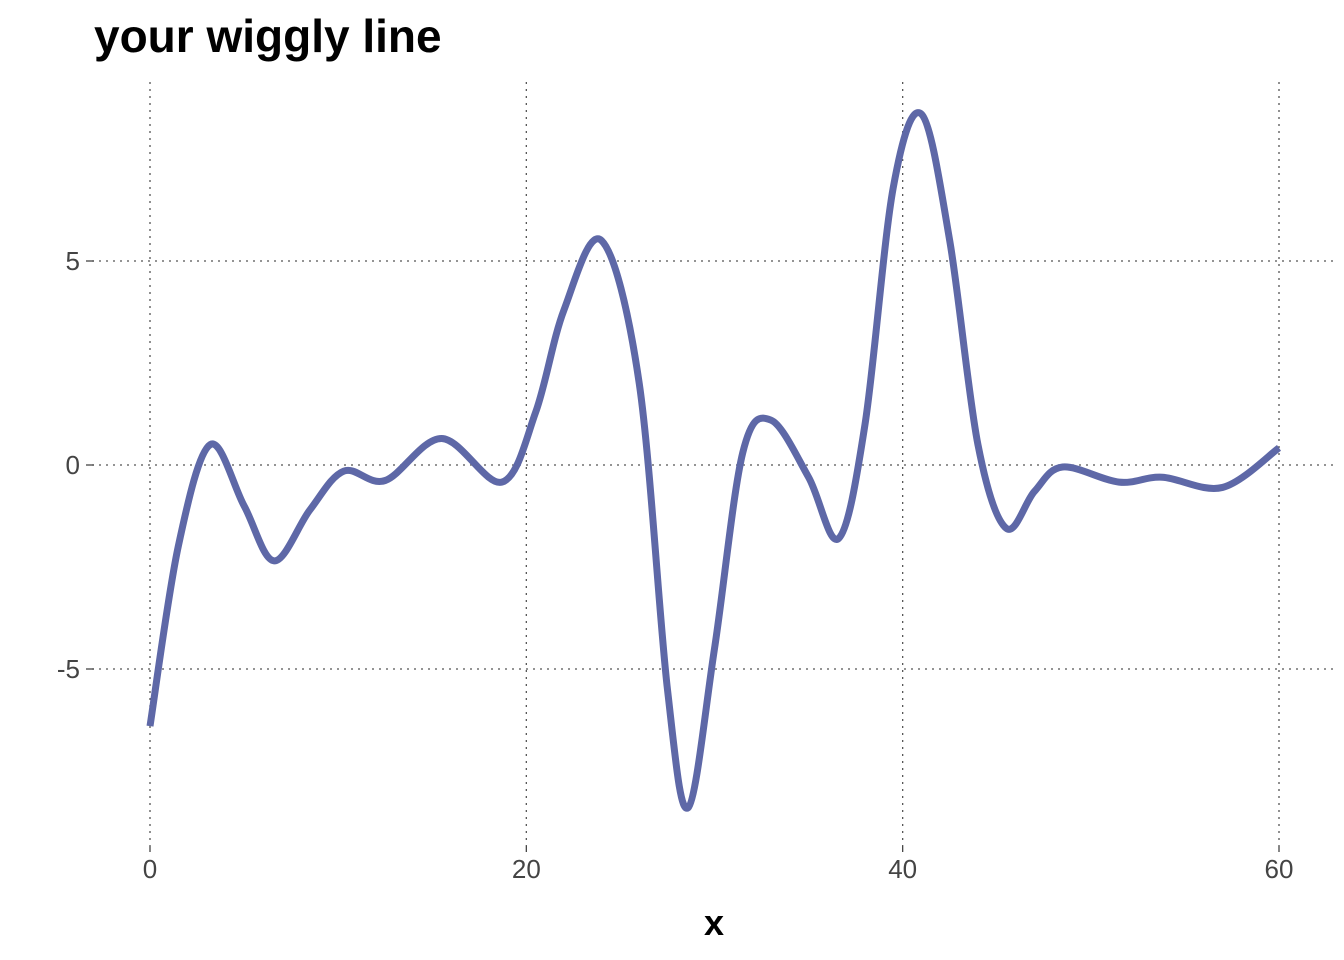 This screenshot has height=960, width=1344. What do you see at coordinates (714, 922) in the screenshot?
I see `x-axis-title: x` at bounding box center [714, 922].